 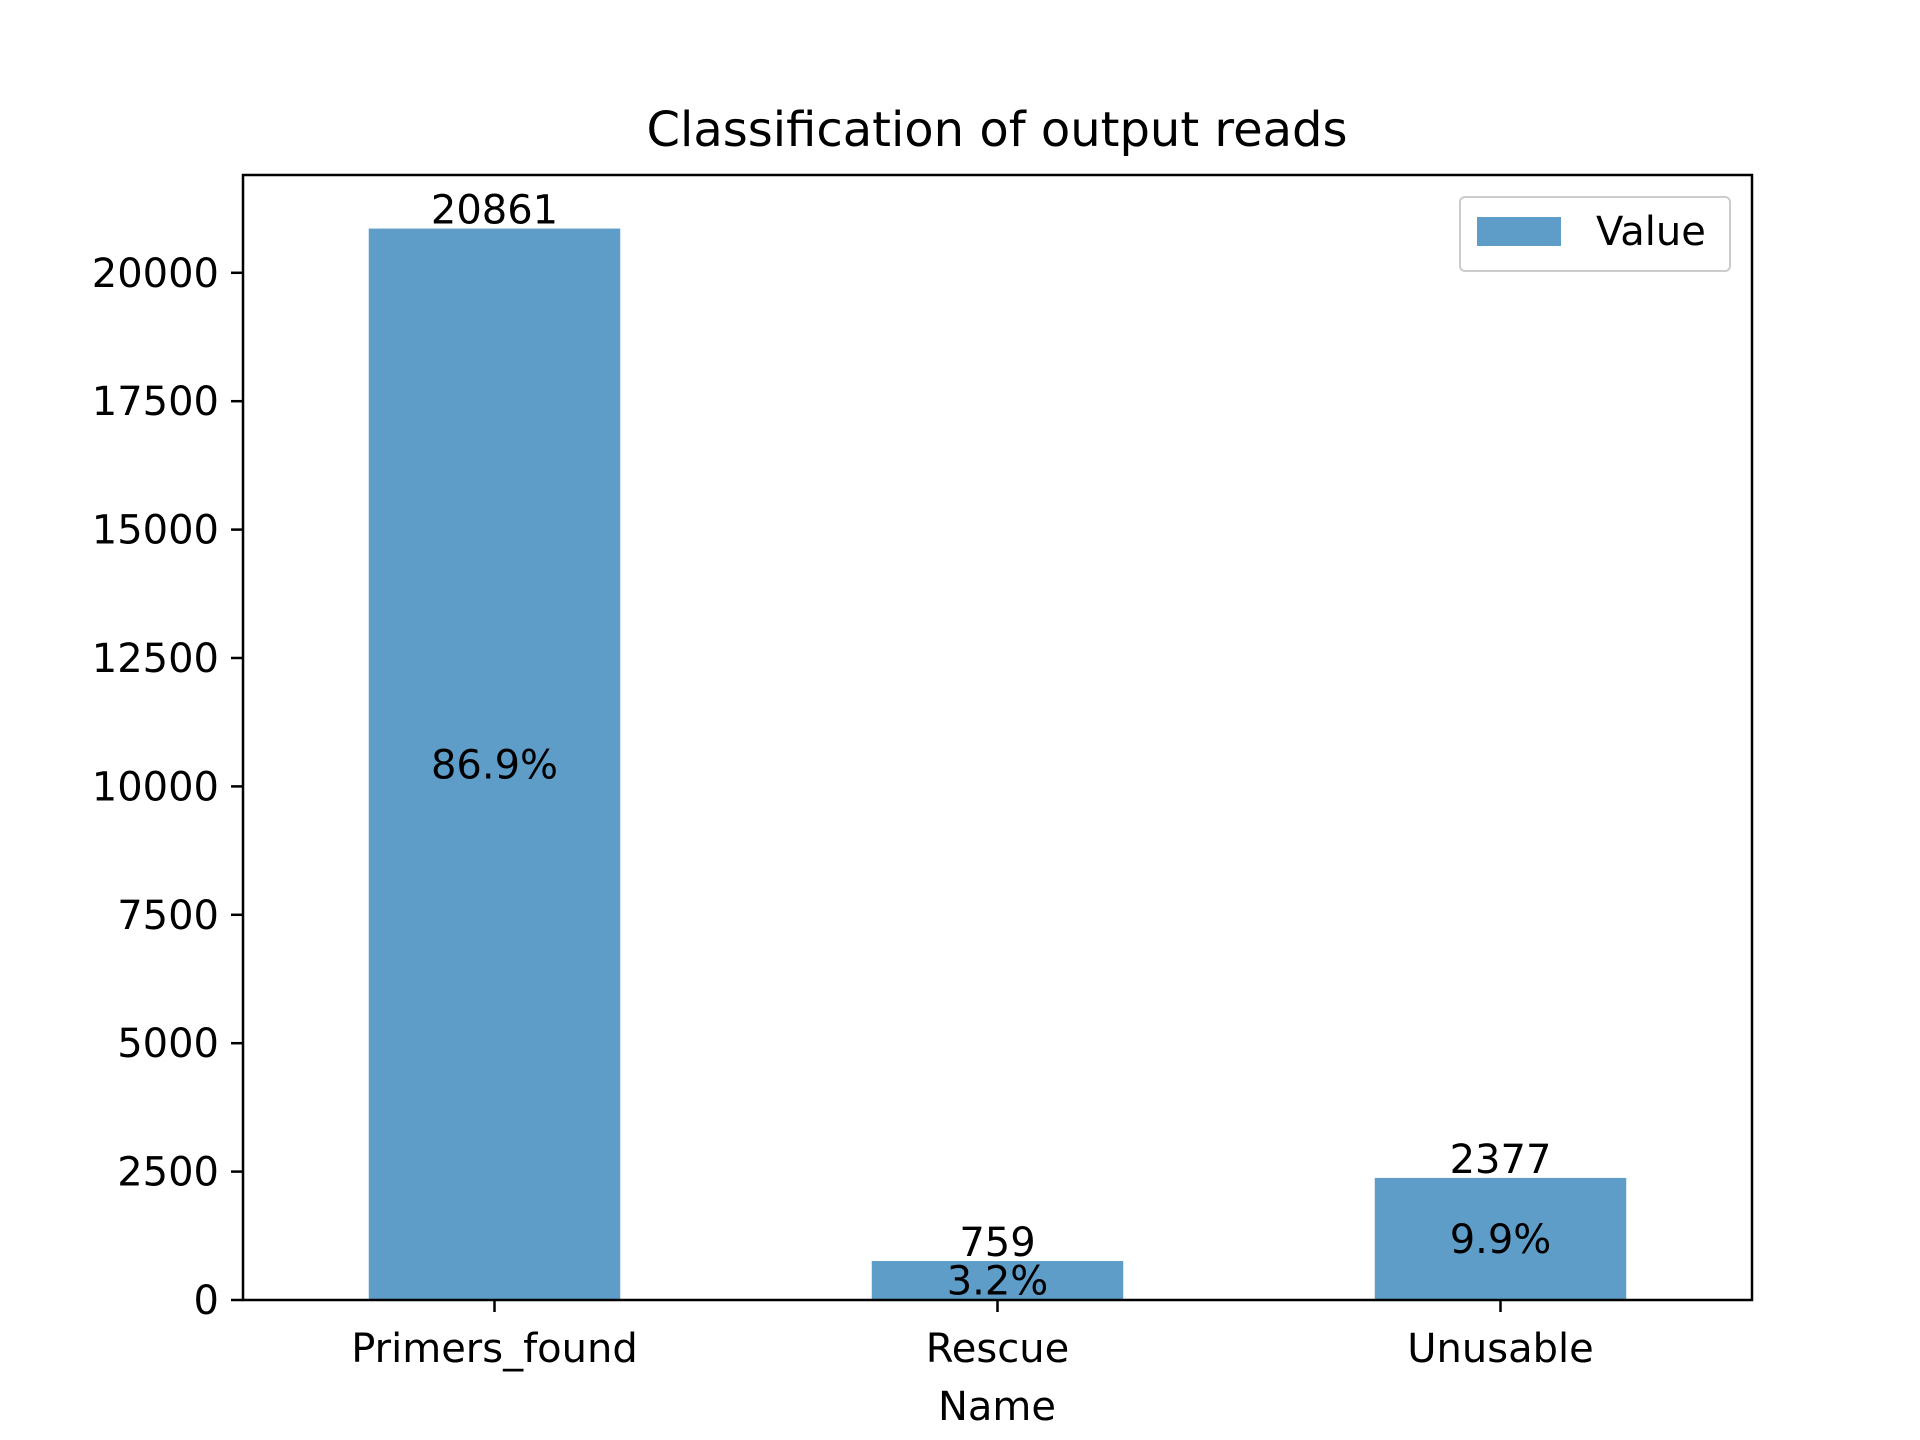 I want to click on legend: Value, so click(x=1595, y=234).